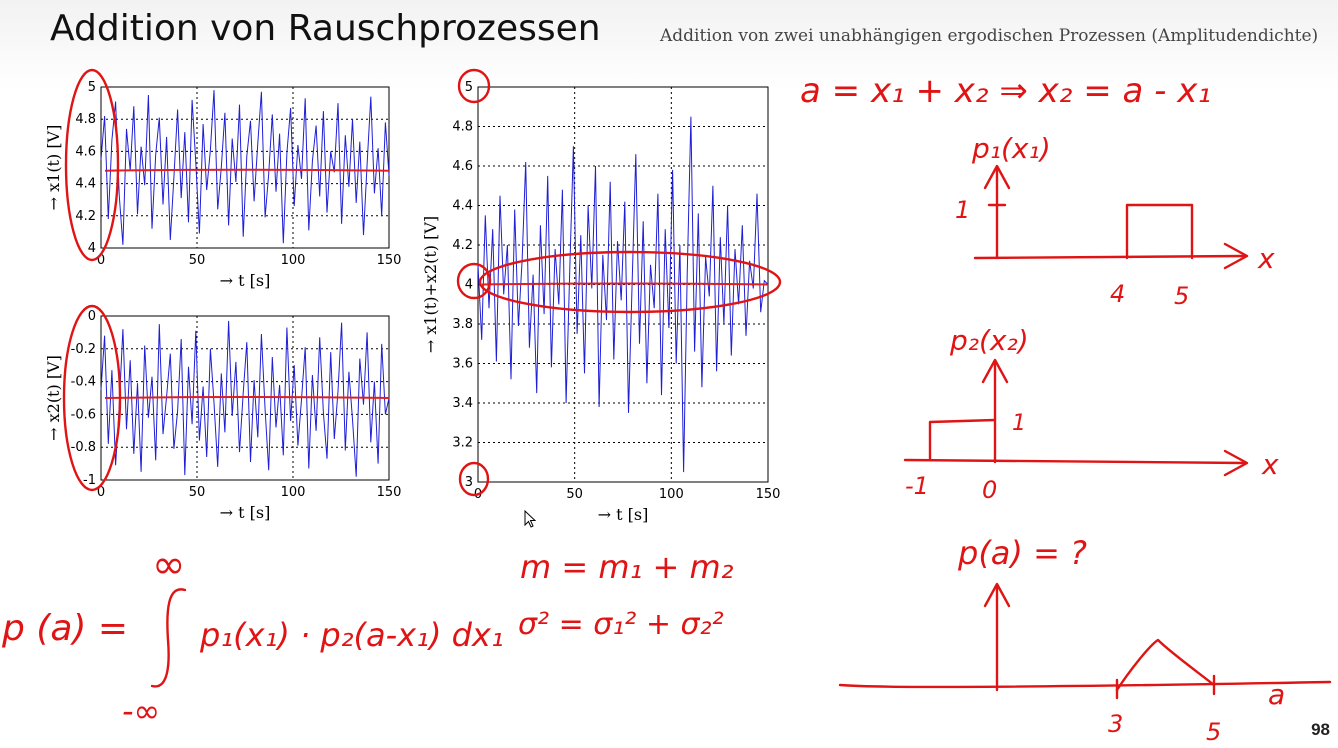  Describe the element at coordinates (1011, 148) in the screenshot. I see `p1-label: p₁(x₁)` at that location.